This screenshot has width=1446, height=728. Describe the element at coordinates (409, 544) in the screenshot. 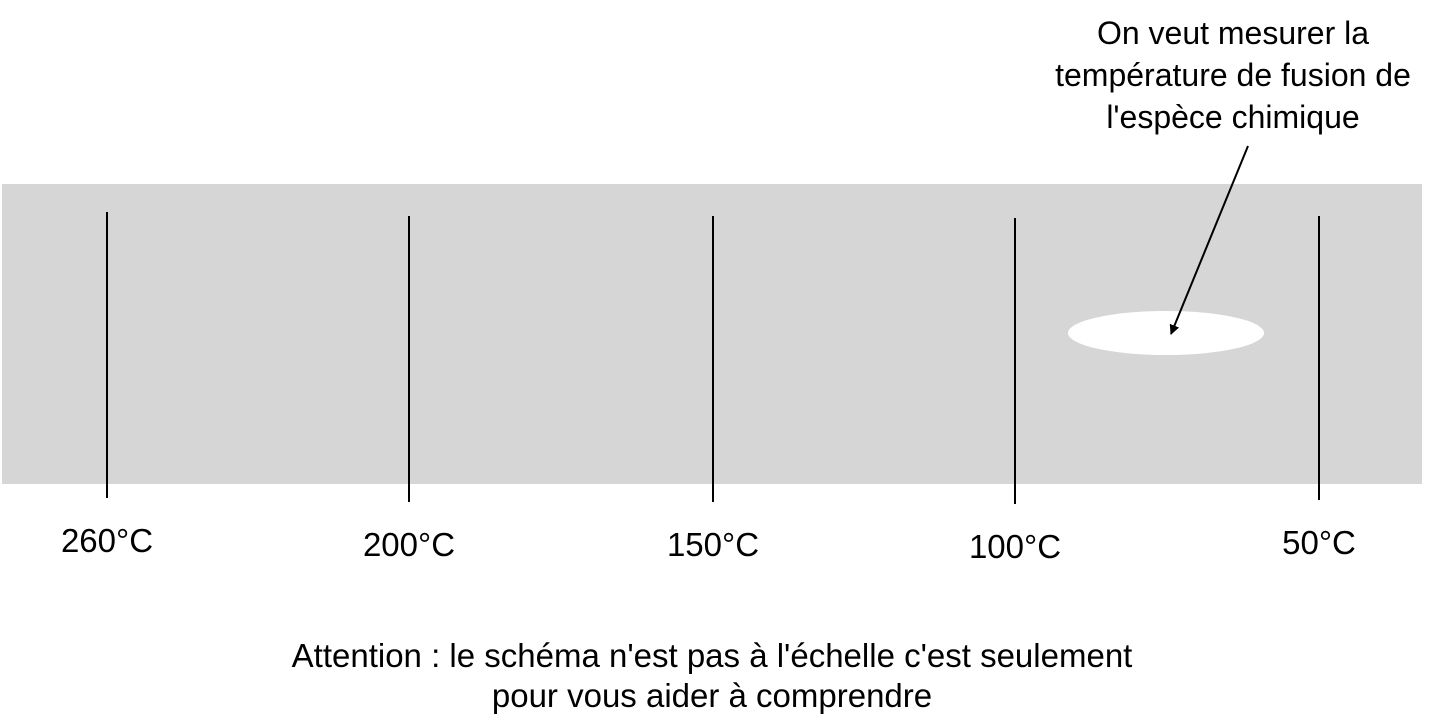

I see `tick-label-200: 200°C` at that location.